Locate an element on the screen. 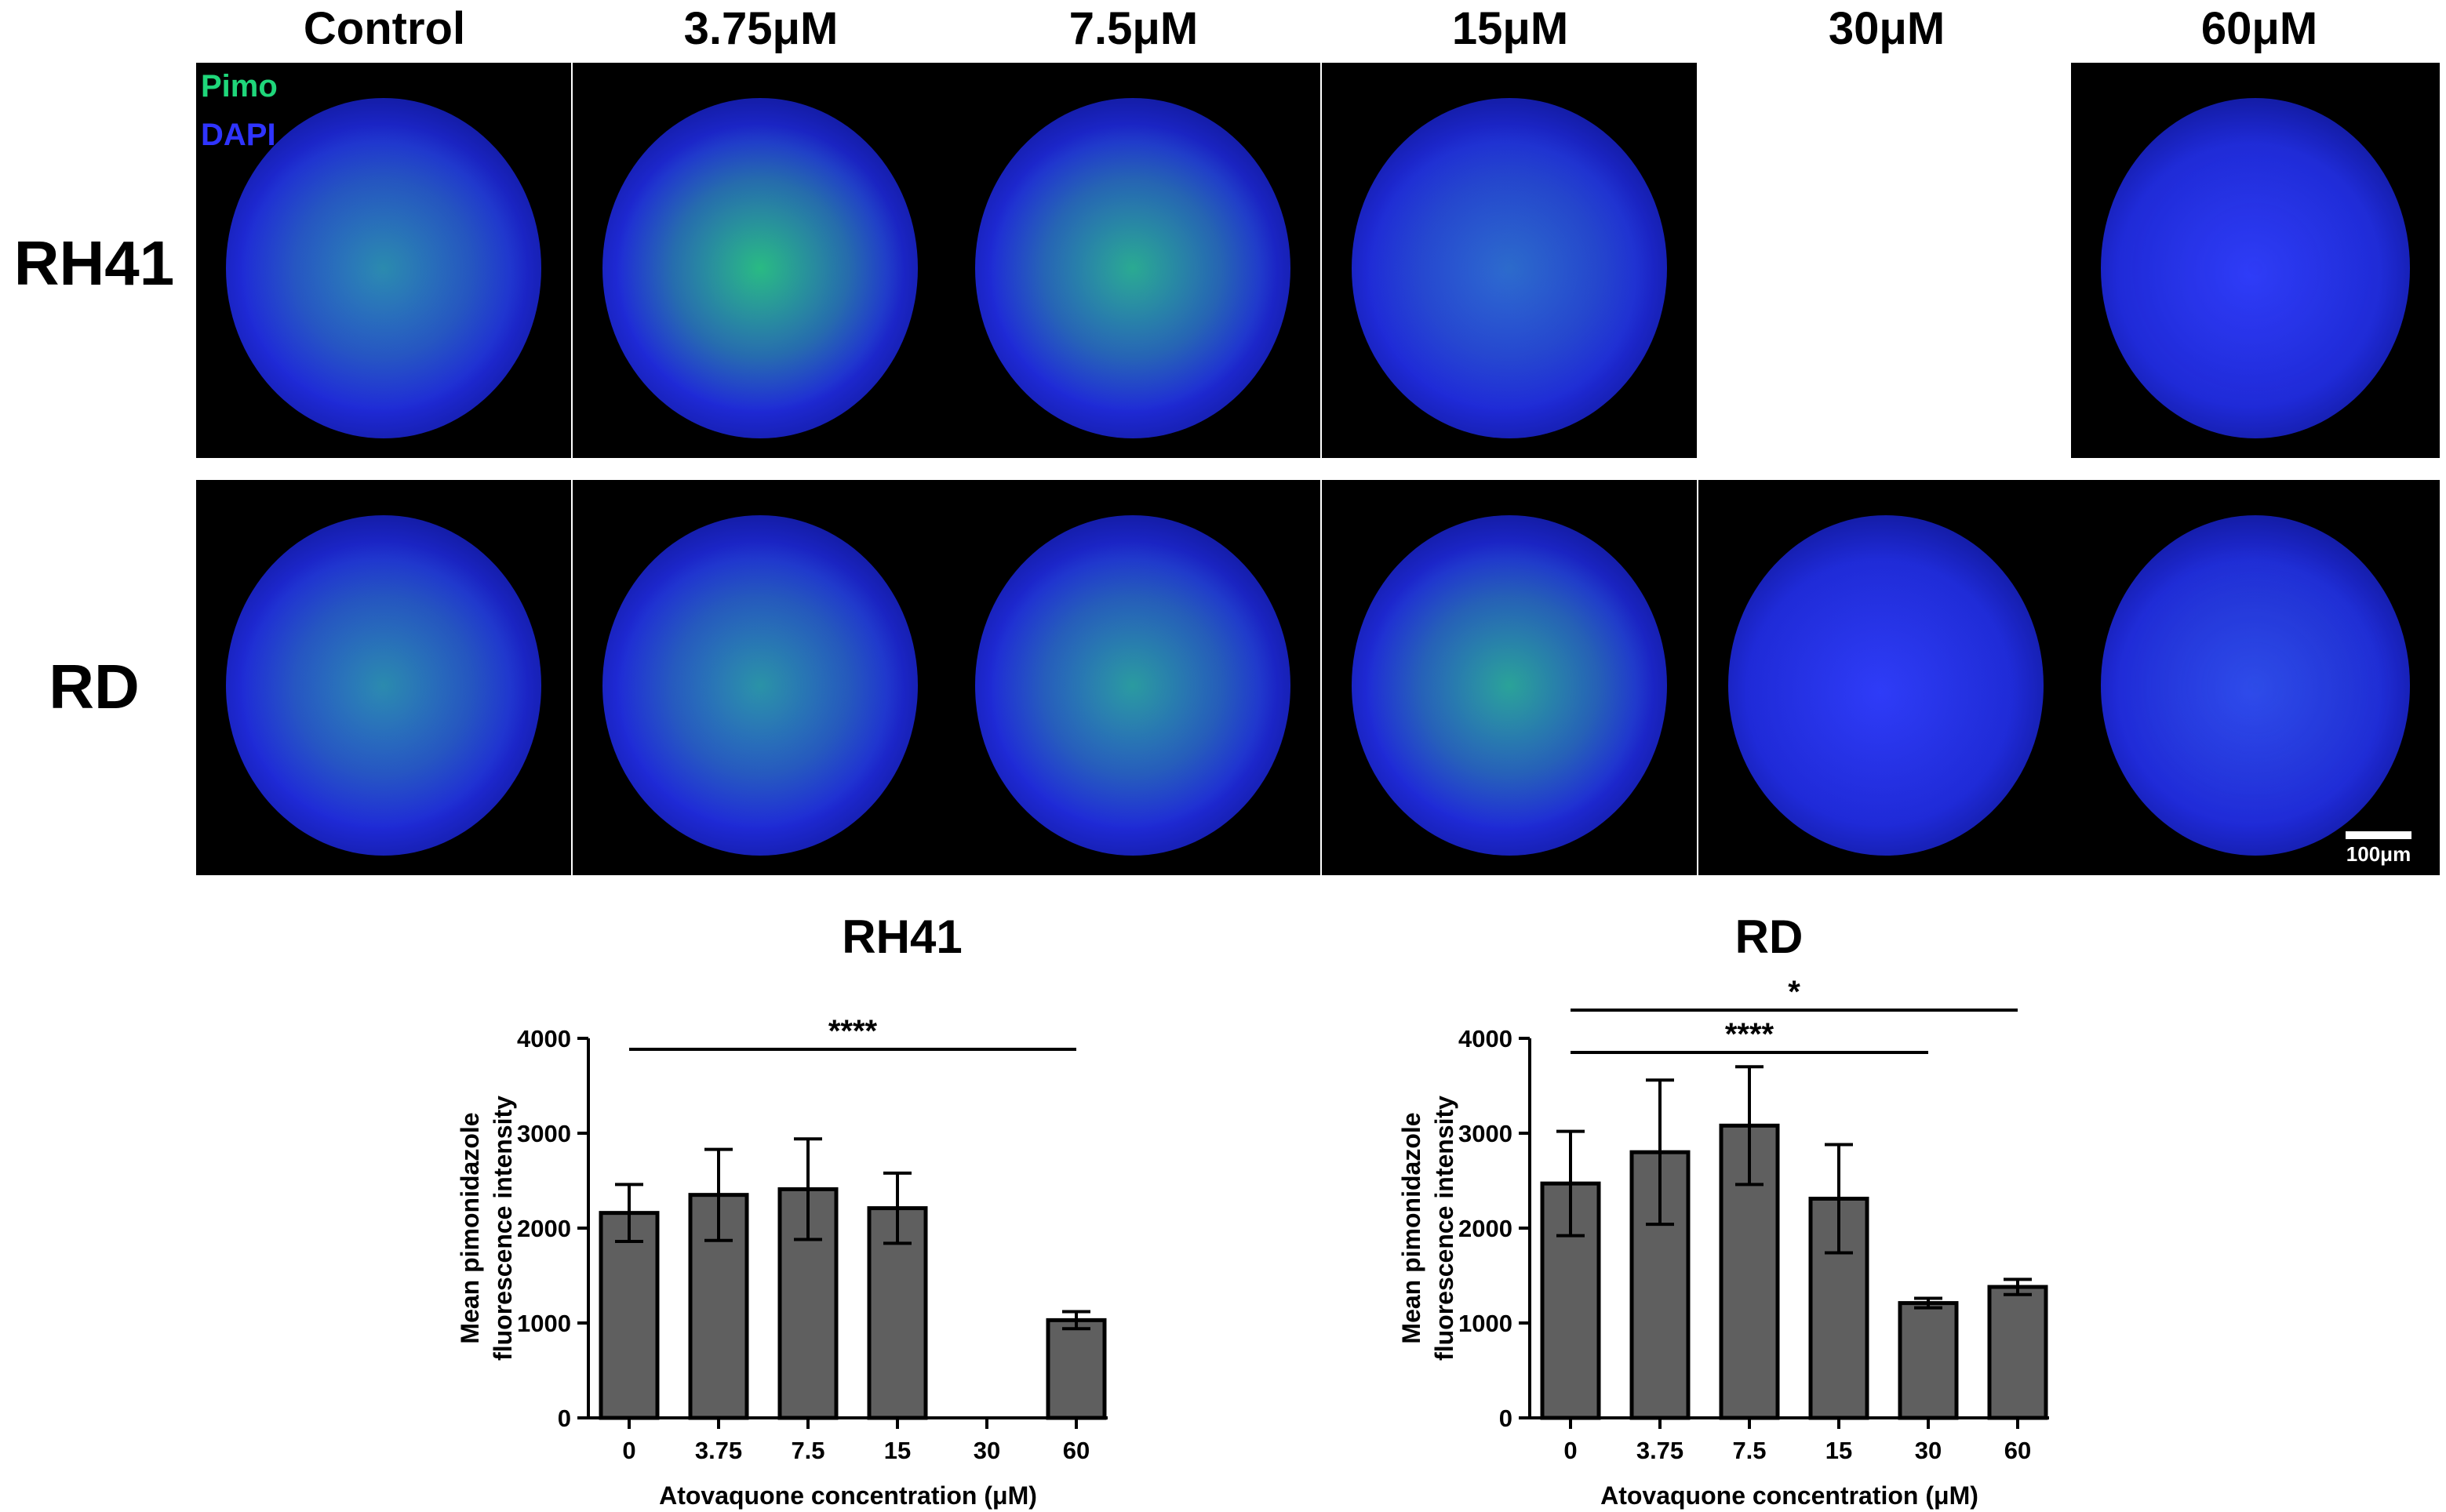 The image size is (2446, 1512). x-tick-label-rh41: 15 is located at coordinates (897, 1450).